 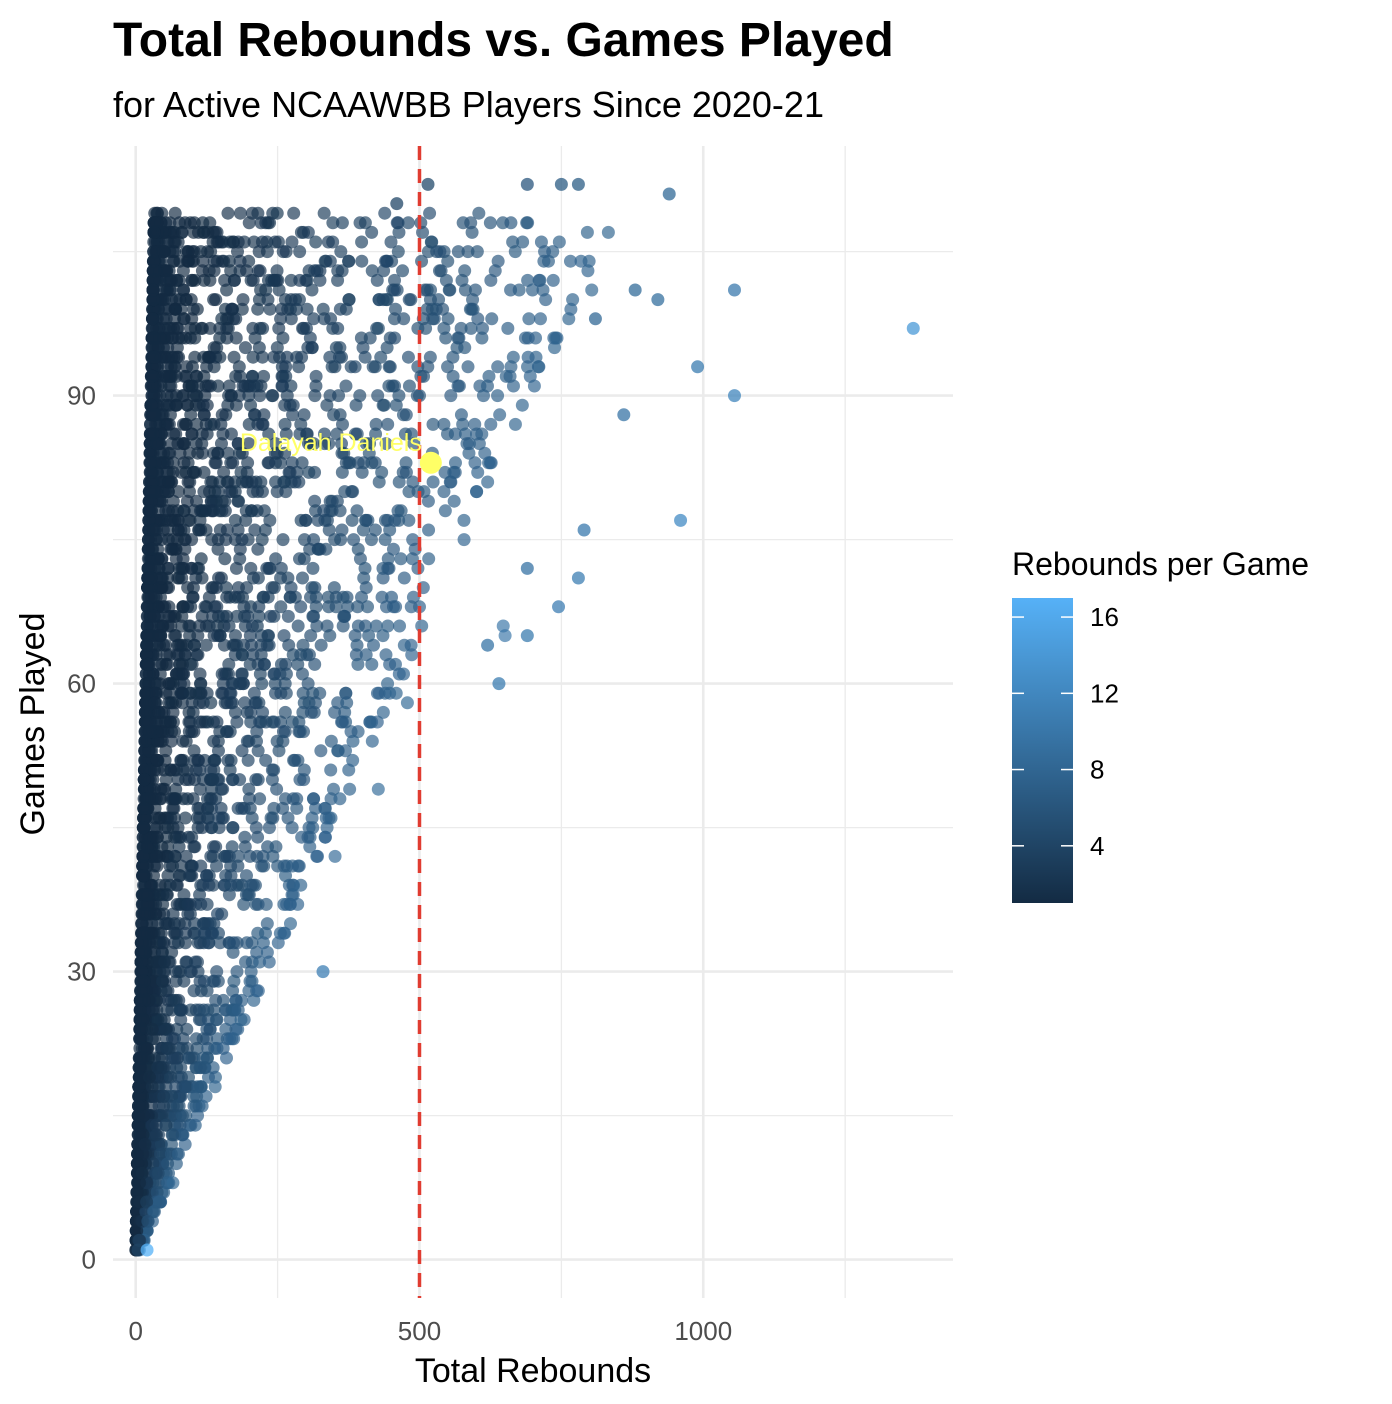 What do you see at coordinates (430, 1331) in the screenshot?
I see `x-axis-ticks: 0 500 1000` at bounding box center [430, 1331].